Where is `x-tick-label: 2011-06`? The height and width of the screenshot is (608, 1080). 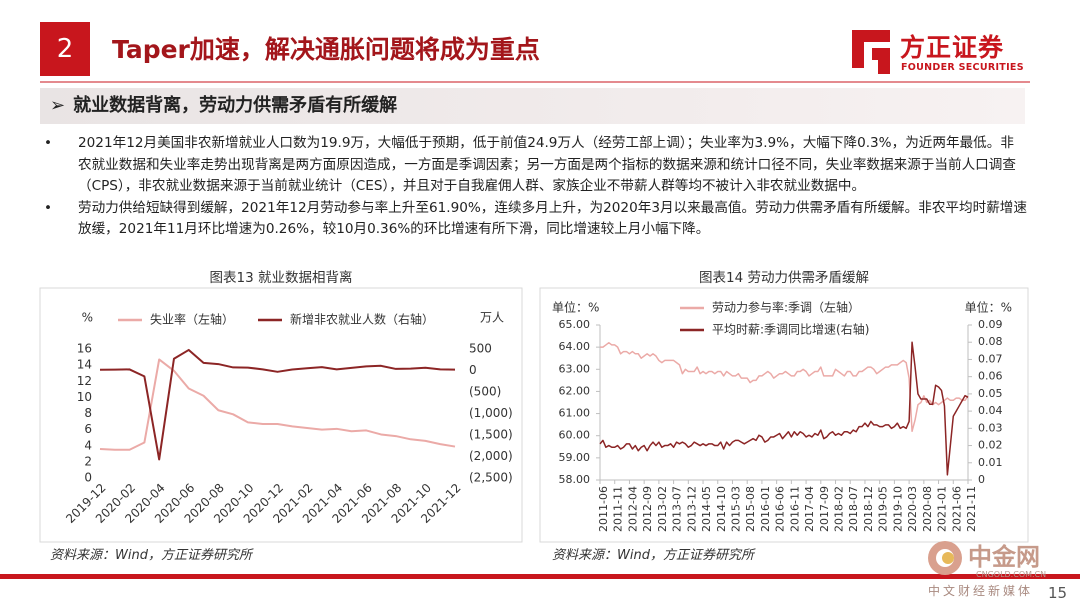 x-tick-label: 2011-06 is located at coordinates (603, 509).